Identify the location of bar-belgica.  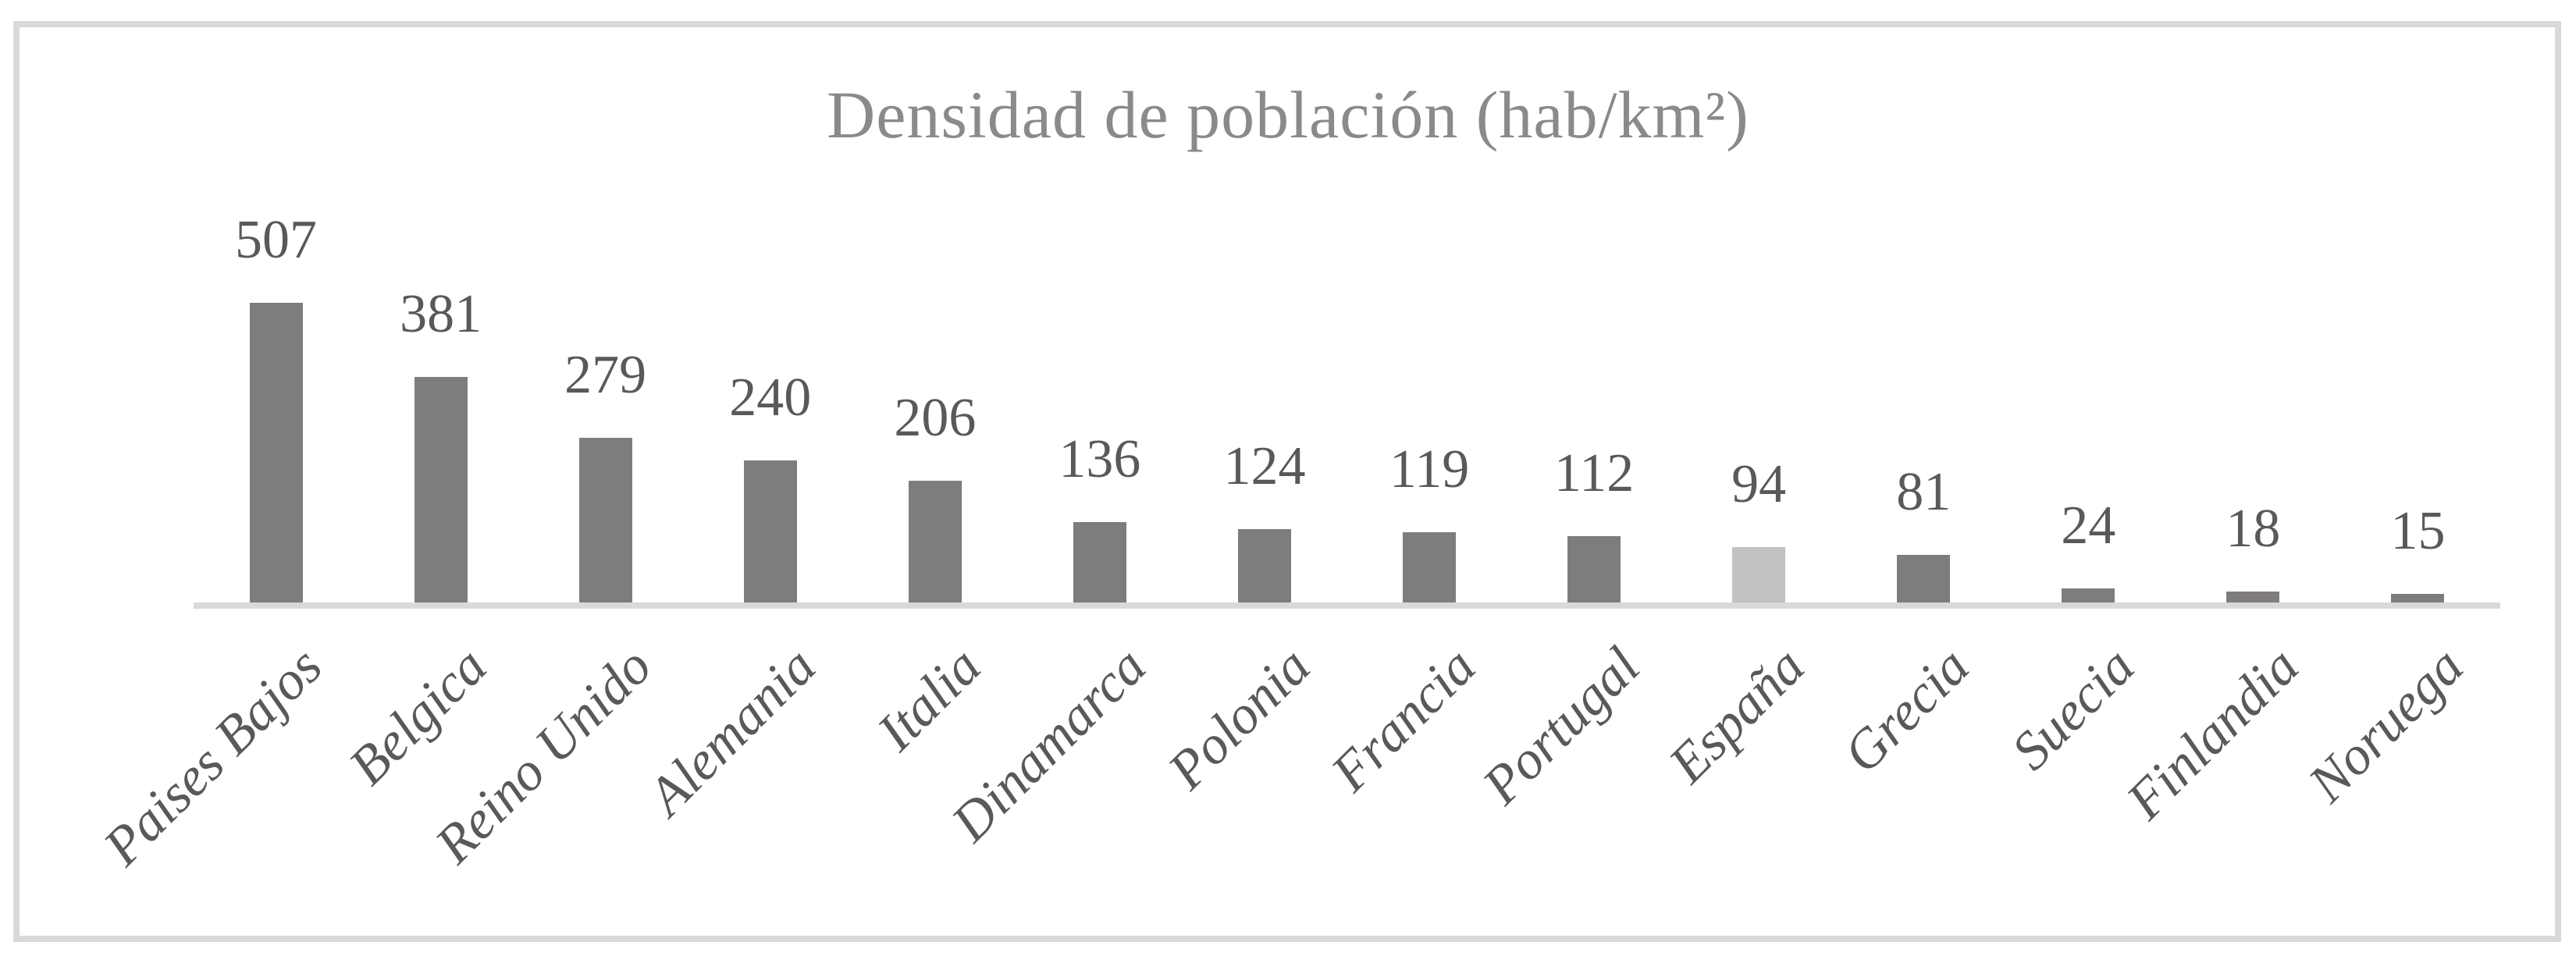
(441, 490).